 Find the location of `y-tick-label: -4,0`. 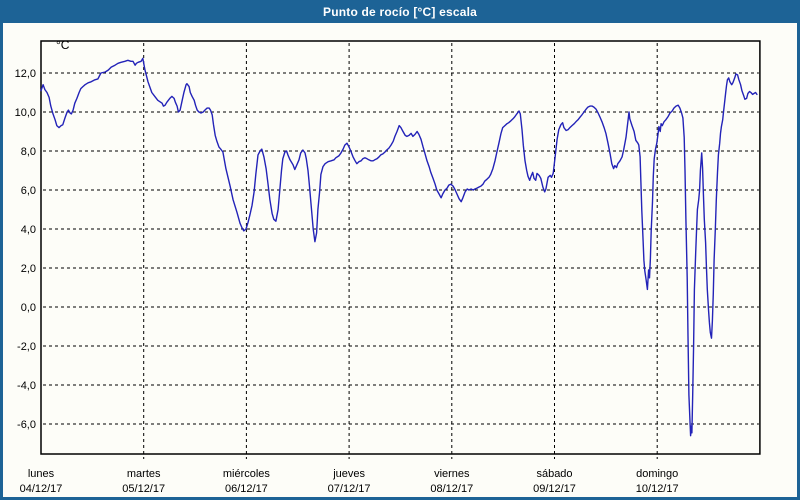

y-tick-label: -4,0 is located at coordinates (26, 386).